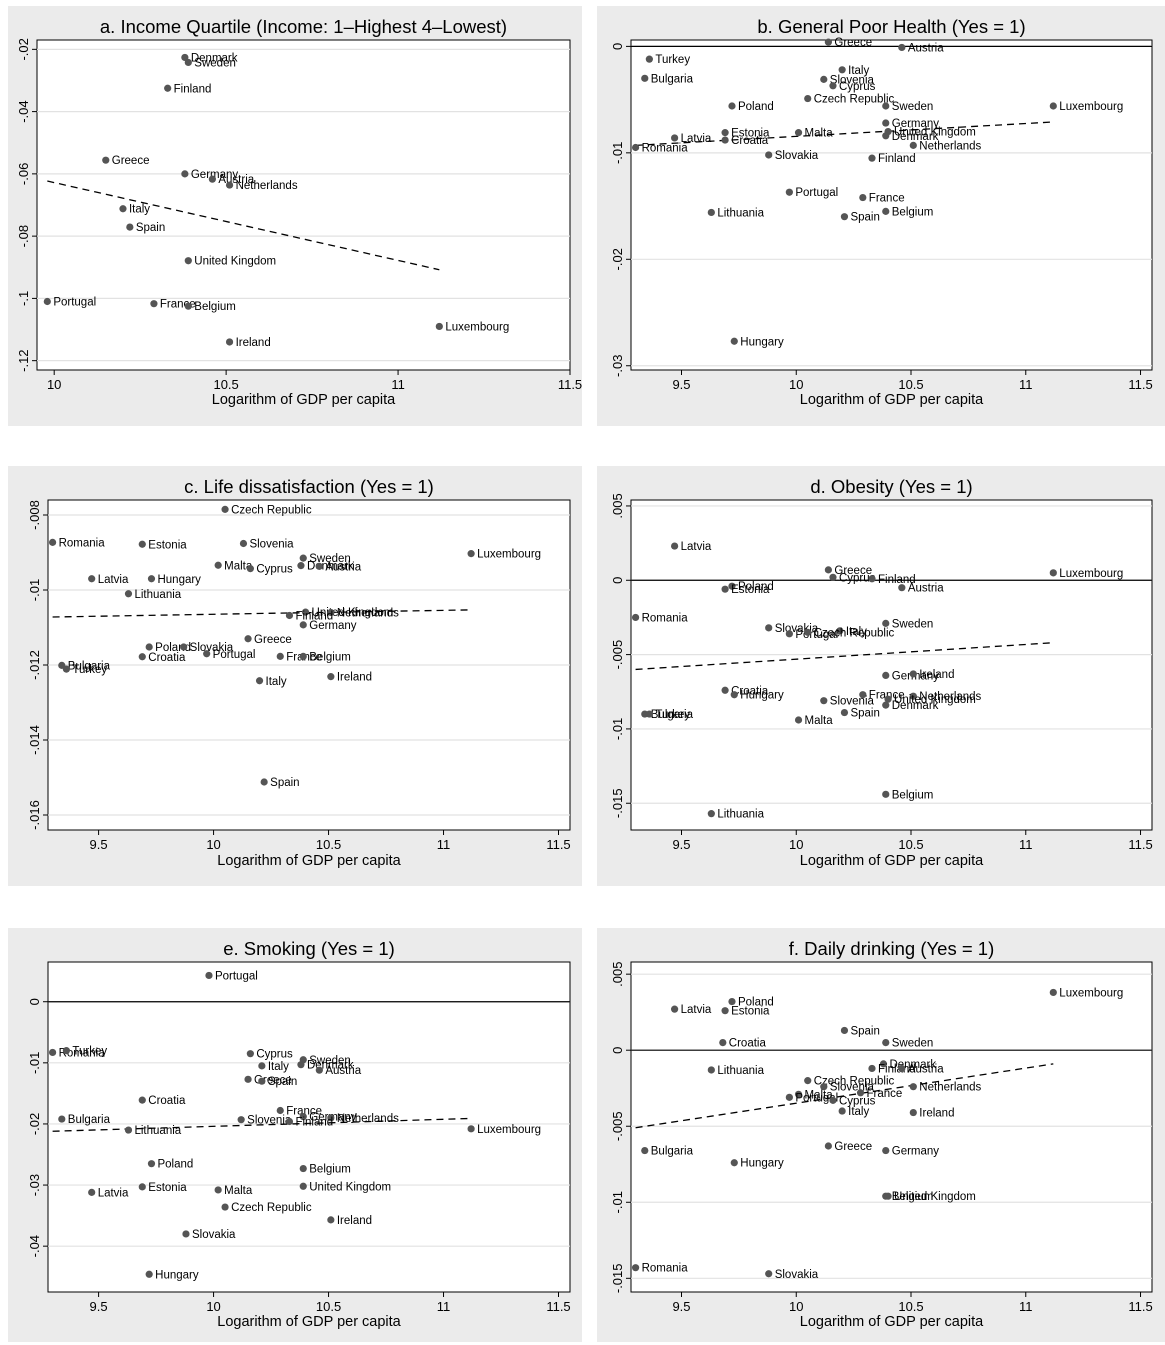 The image size is (1165, 1345). Describe the element at coordinates (276, 682) in the screenshot. I see `point-label: Italy` at that location.